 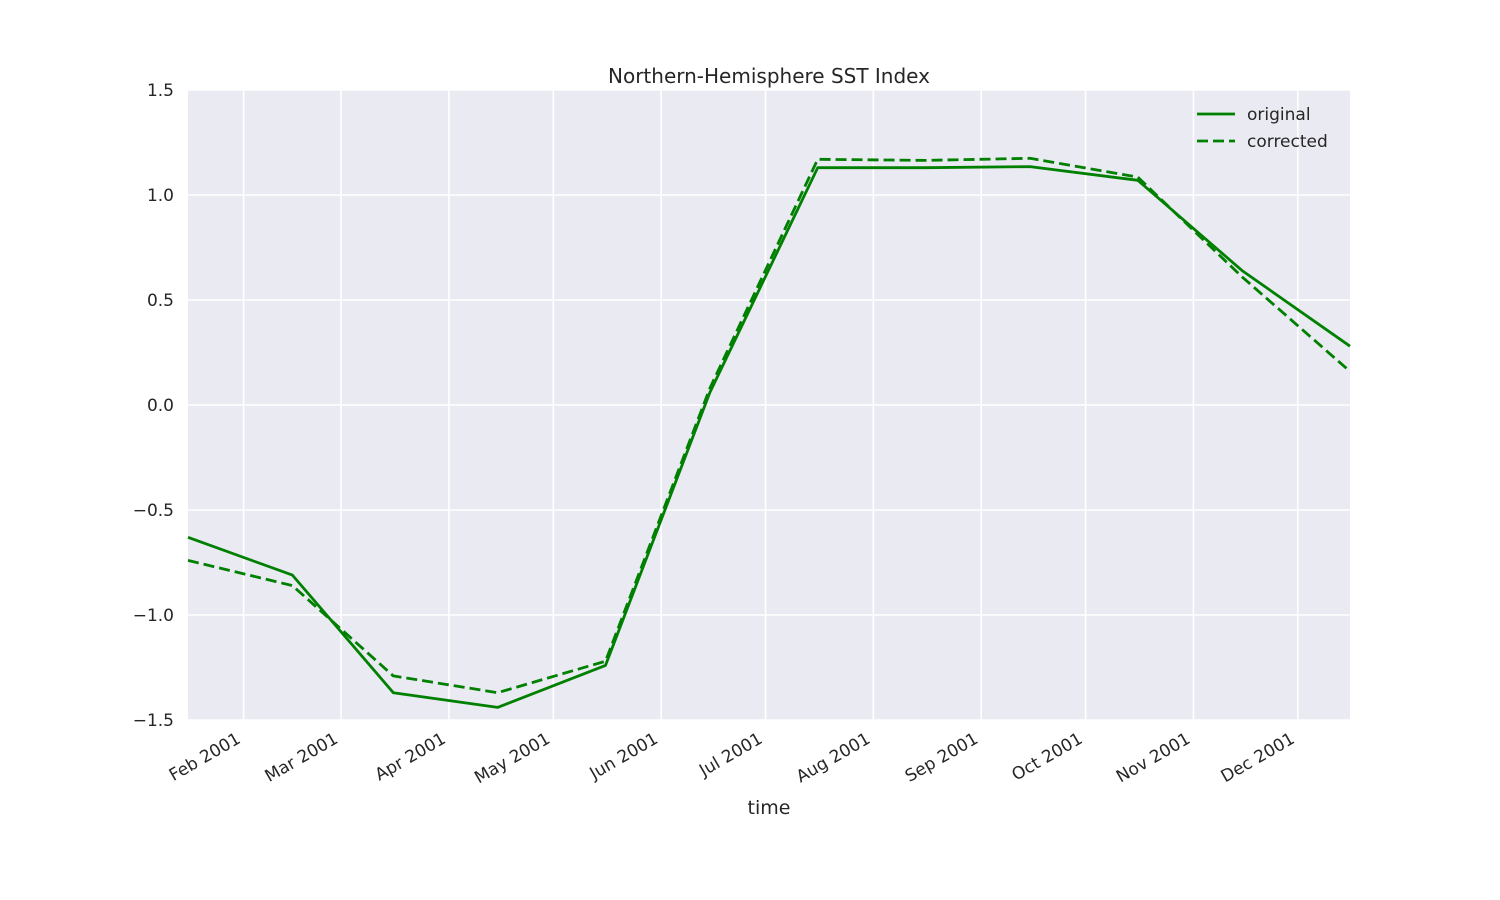 I want to click on y-tick-label: 0.0, so click(x=160, y=406).